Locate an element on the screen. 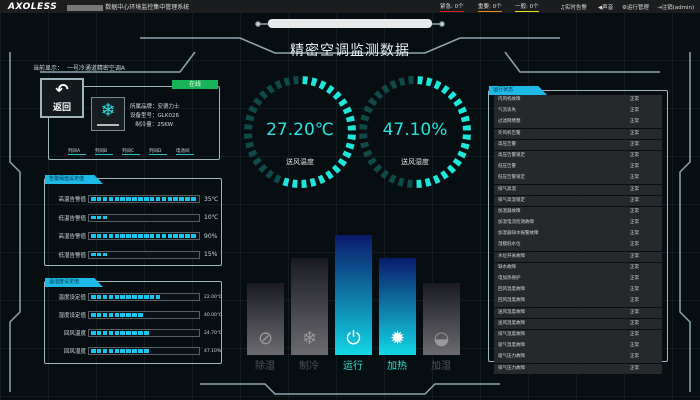  temp-panel-title: 温湿度设定值 is located at coordinates (74, 282).